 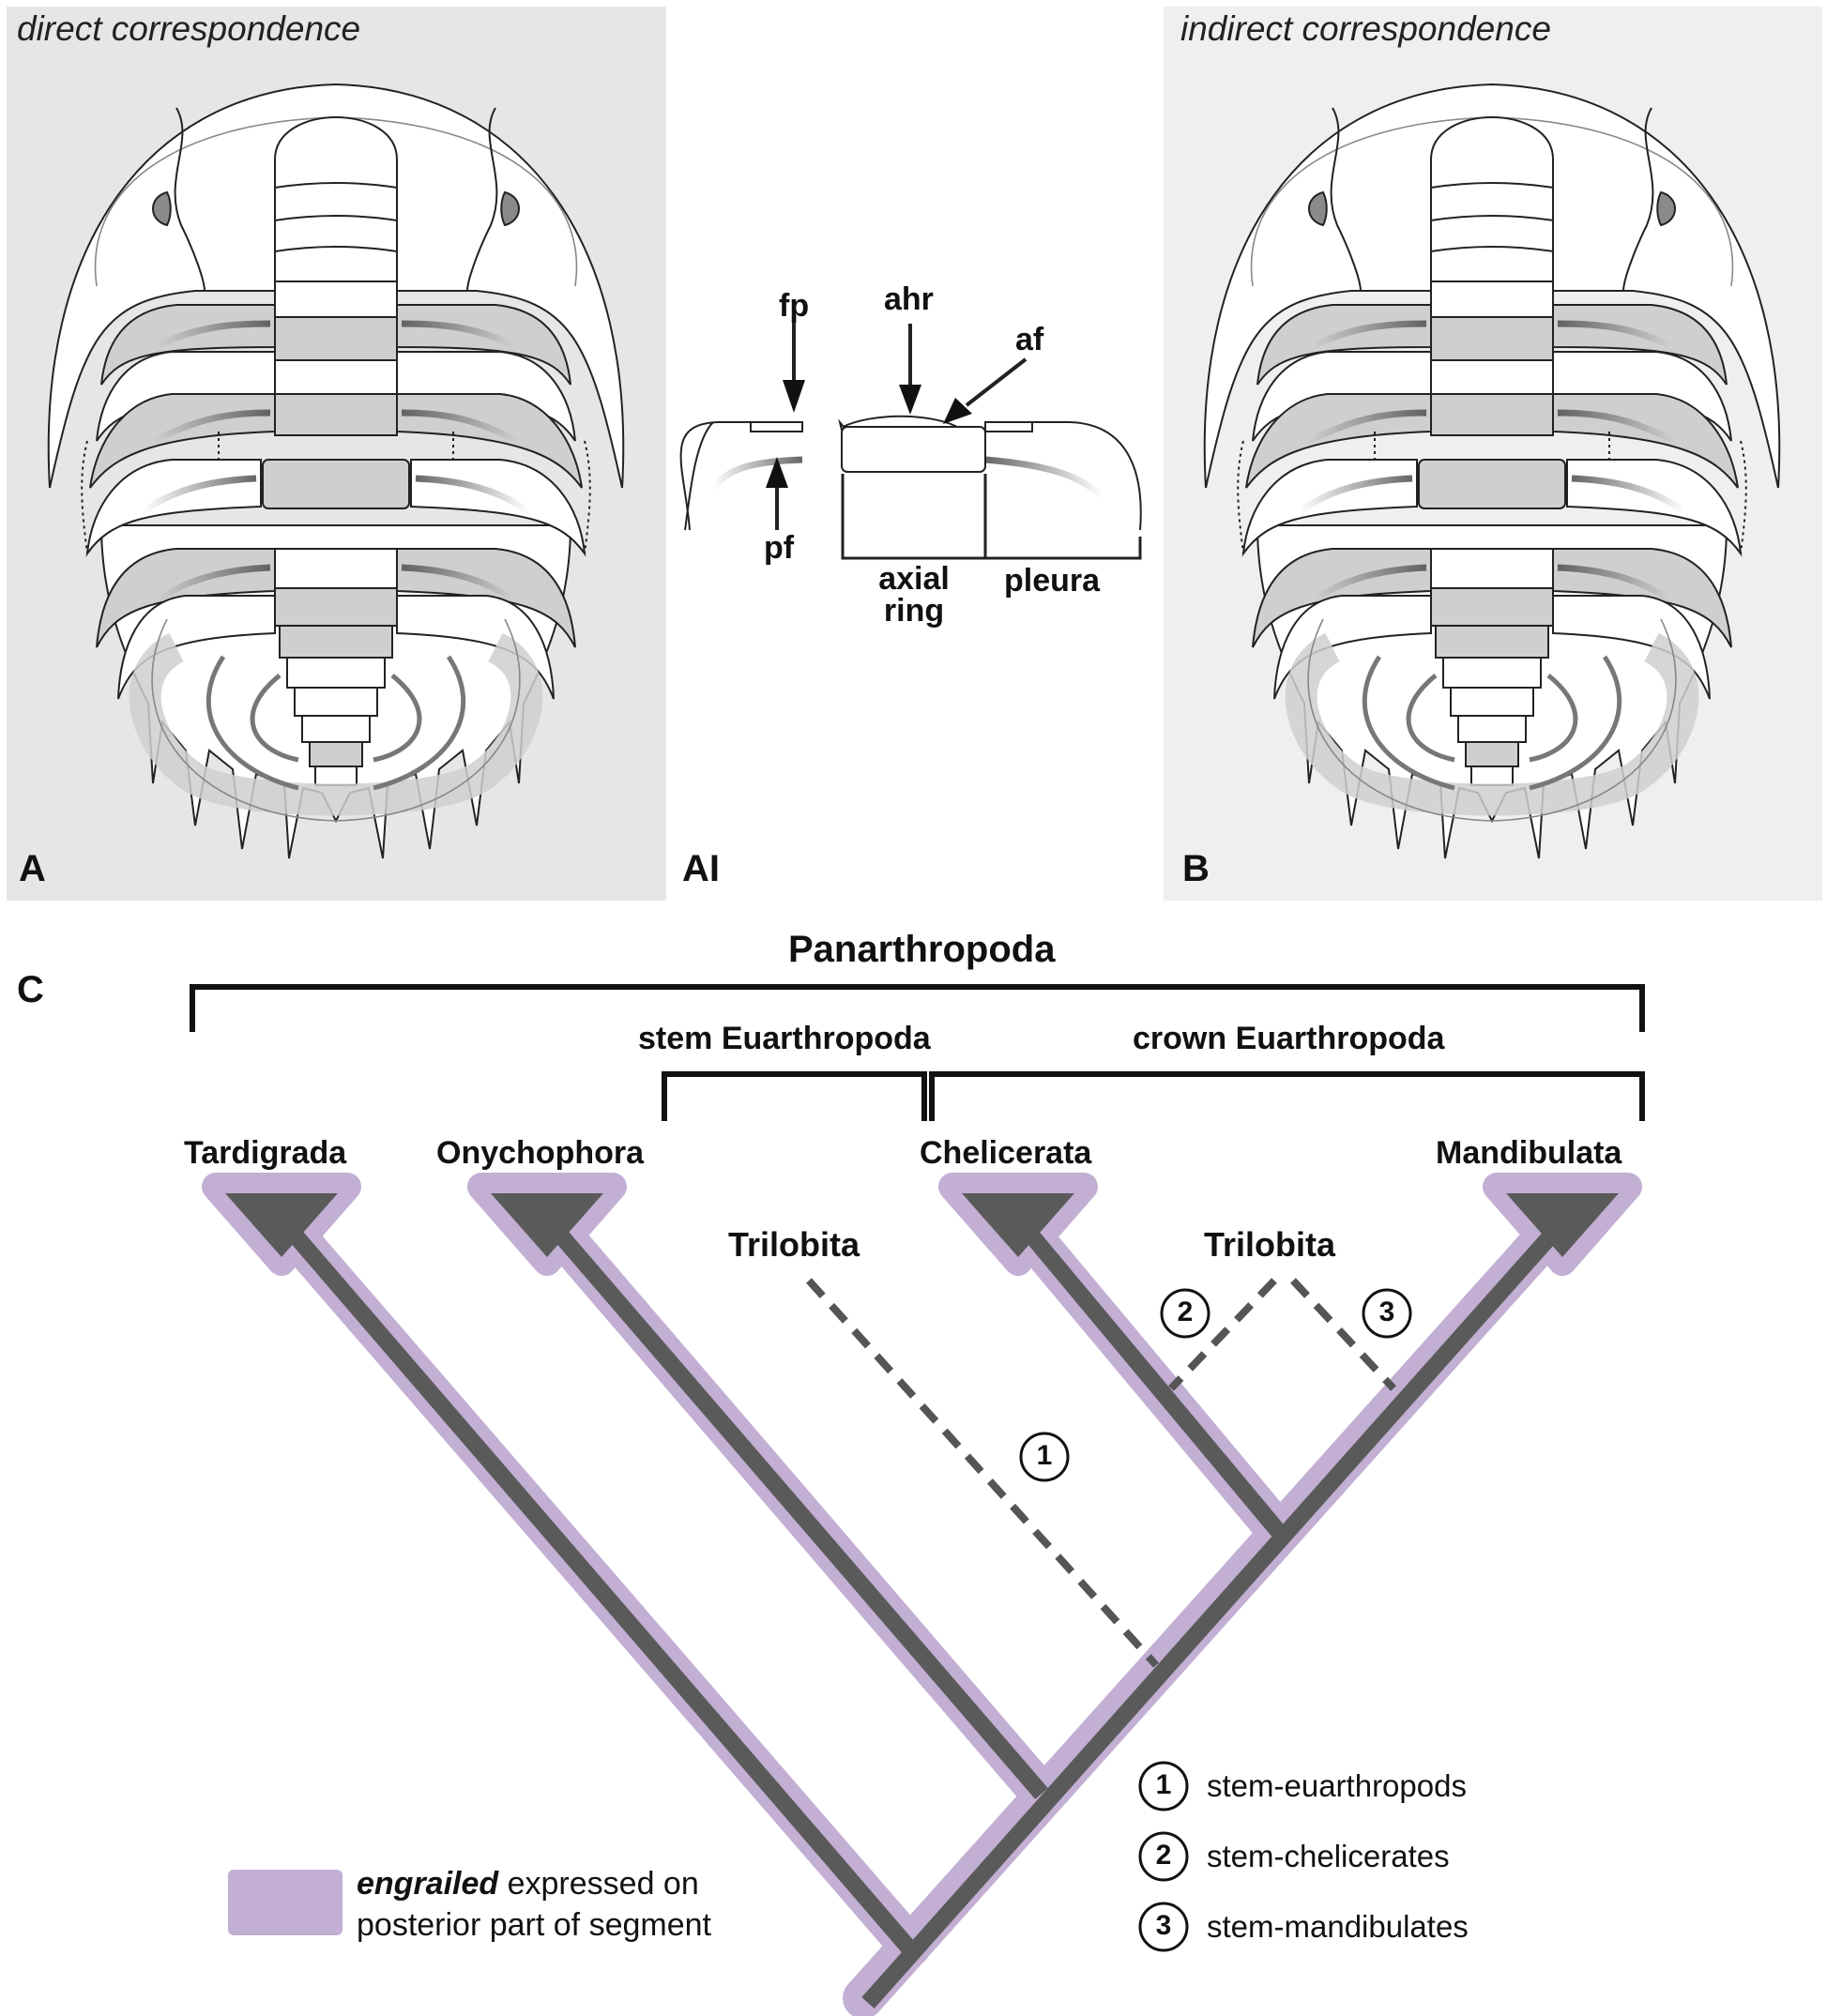 I want to click on bracket-crown-euarthropoda, so click(x=1287, y=1096).